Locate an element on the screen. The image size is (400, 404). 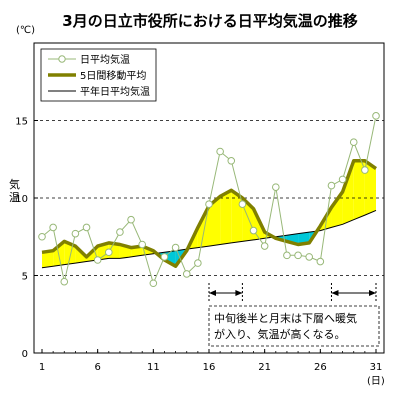
annotation: 中旬後半と月末は下層へ暖気 が入り、気温が高くなる。 is located at coordinates (294, 326).